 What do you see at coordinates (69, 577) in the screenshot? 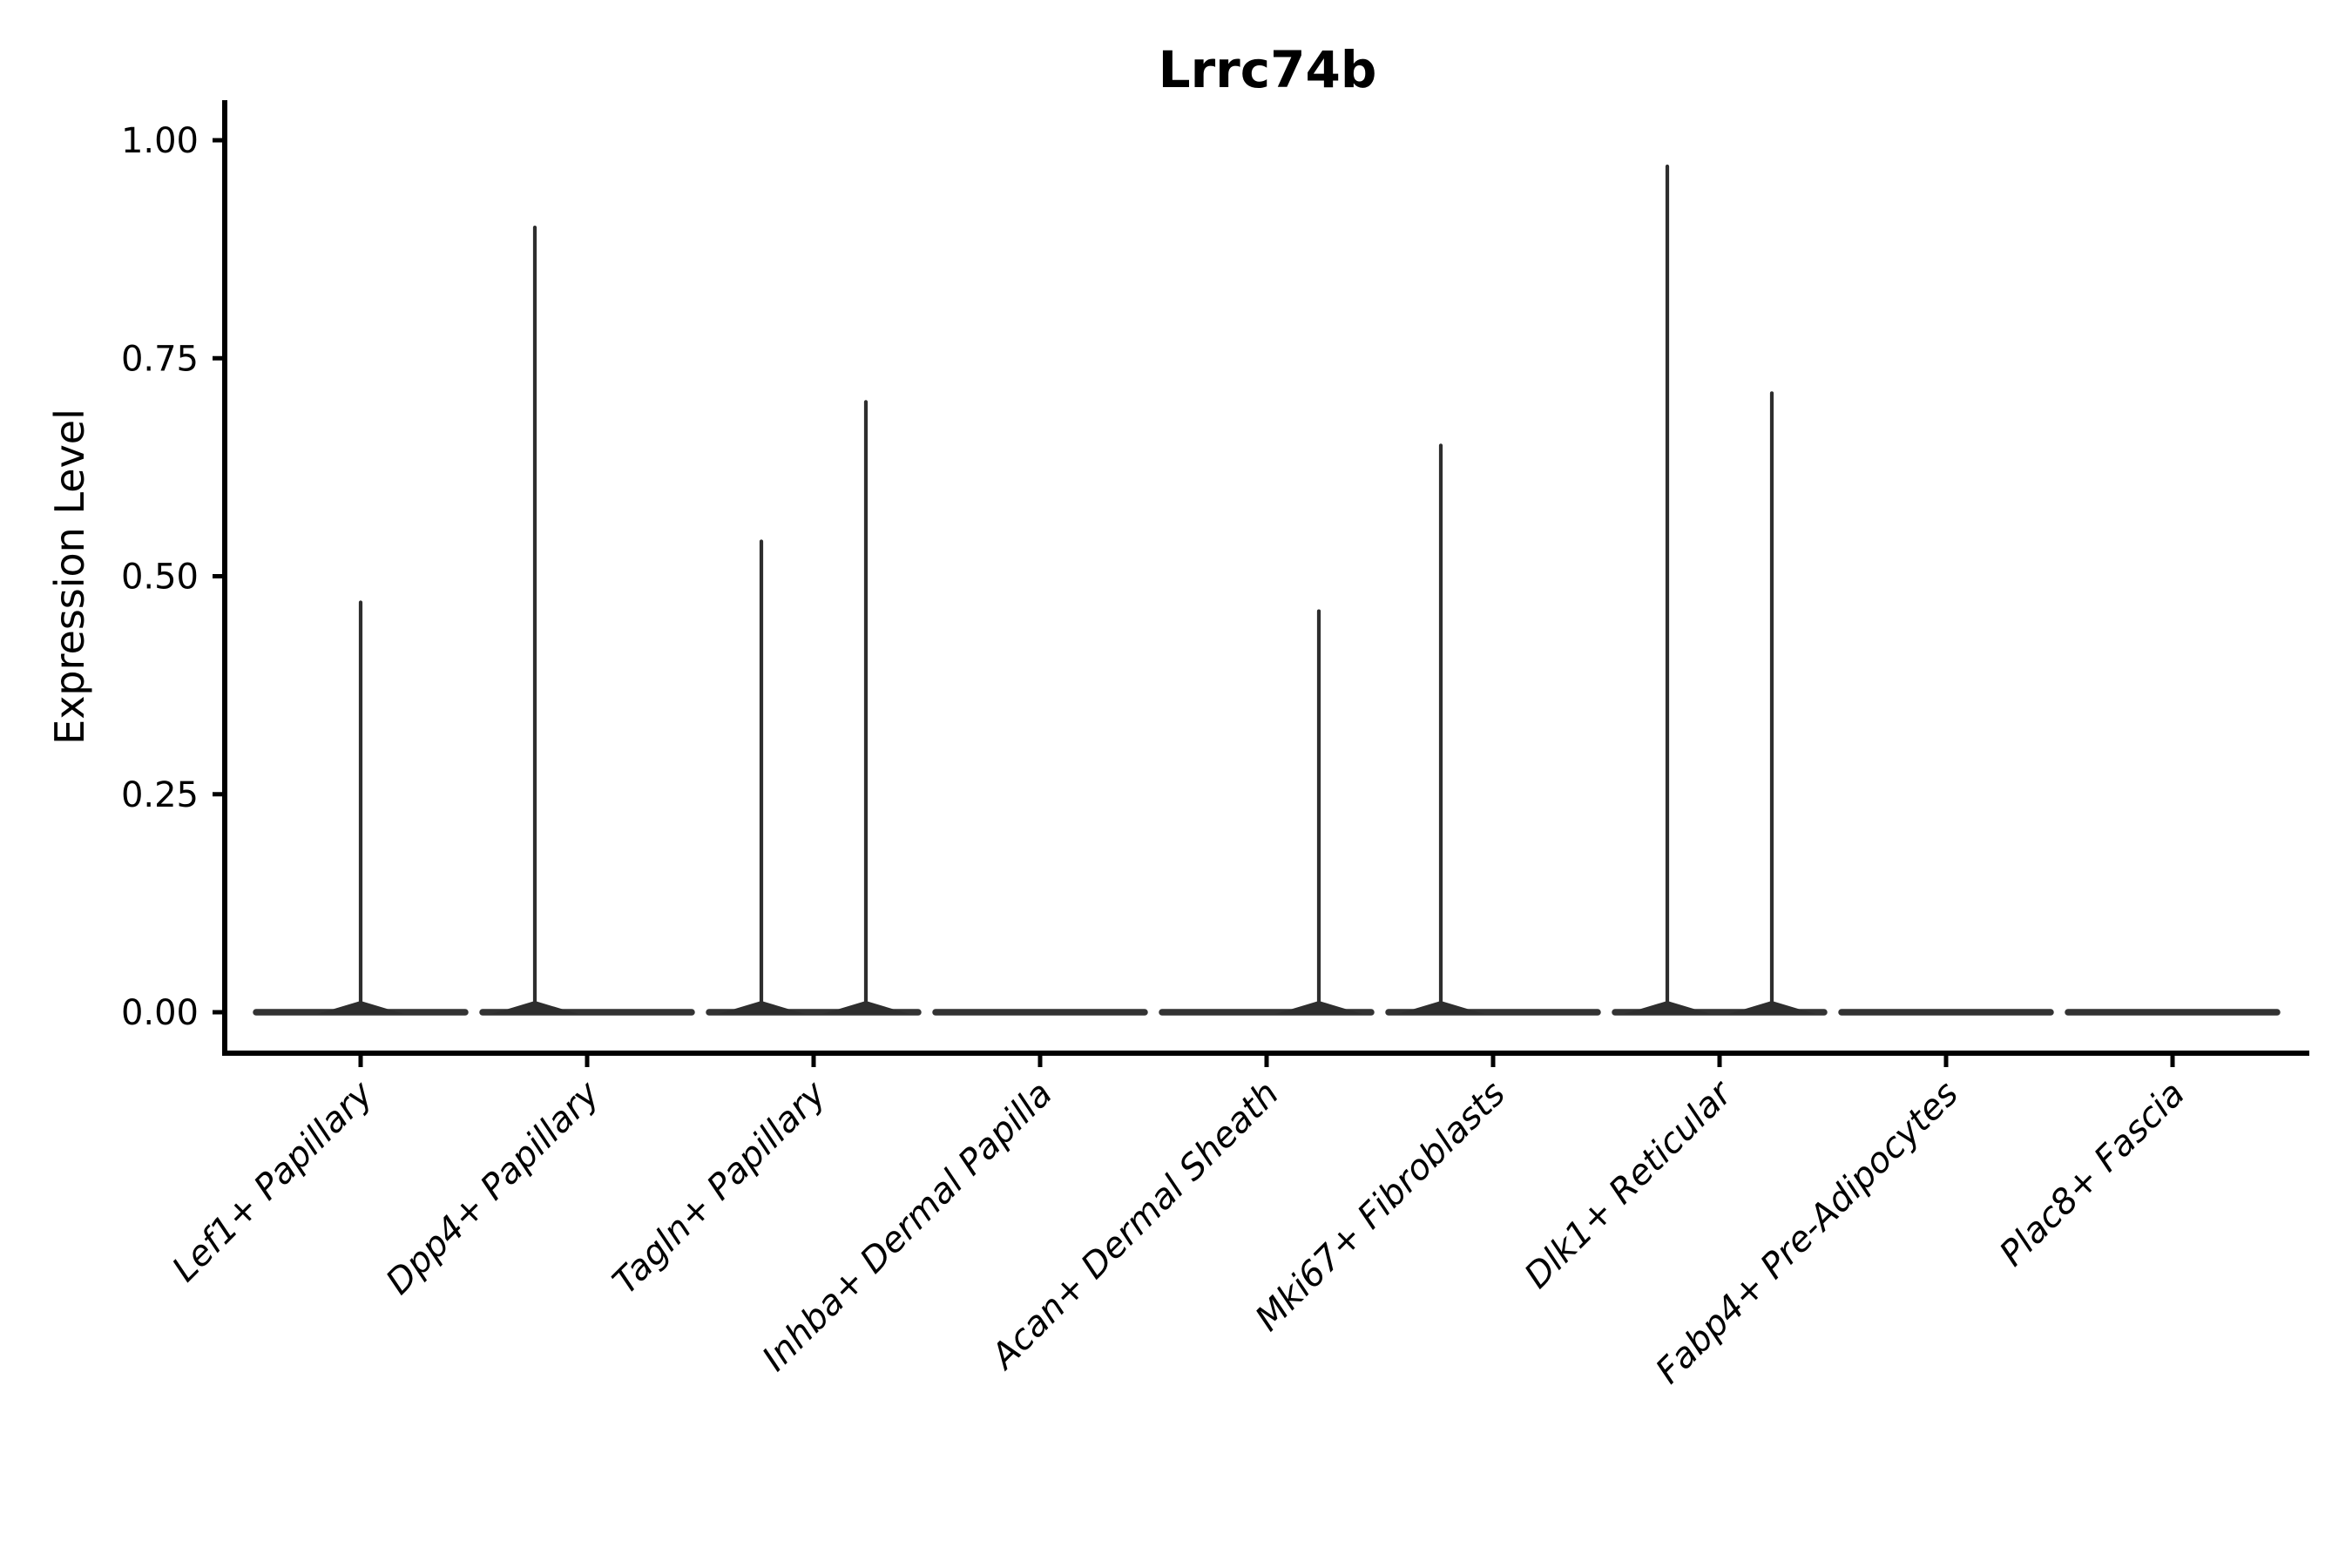
I see `y-axis-label: Expression Level` at bounding box center [69, 577].